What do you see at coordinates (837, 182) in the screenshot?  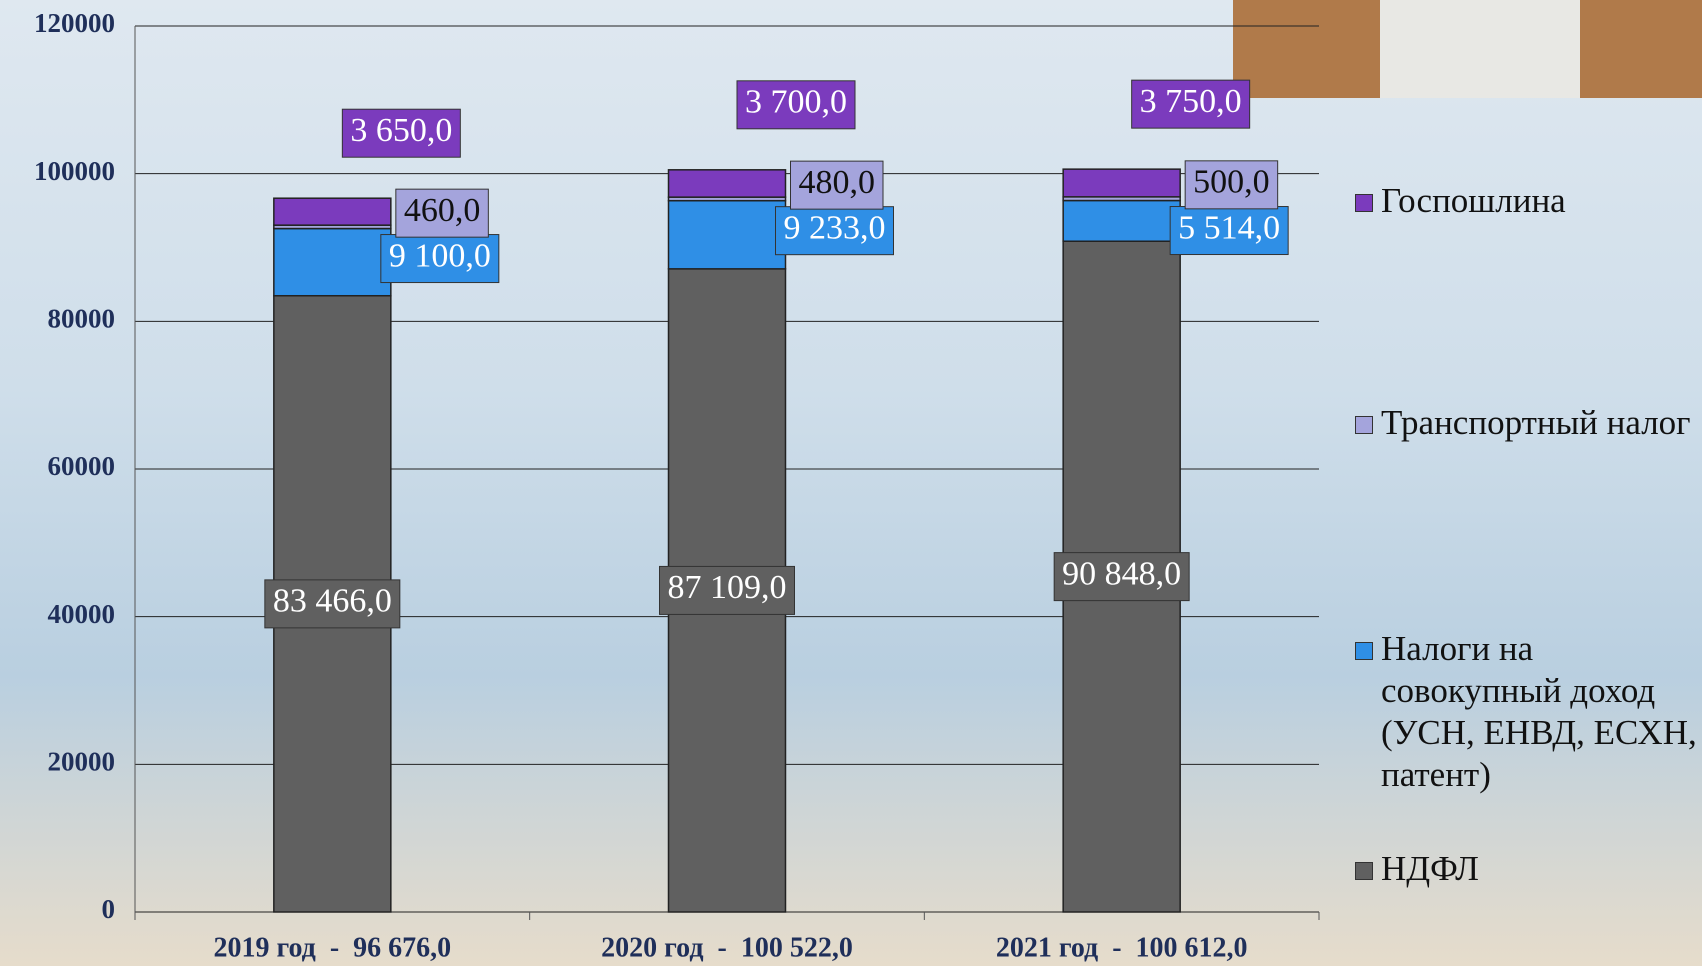 I see `value-label: 480,0` at bounding box center [837, 182].